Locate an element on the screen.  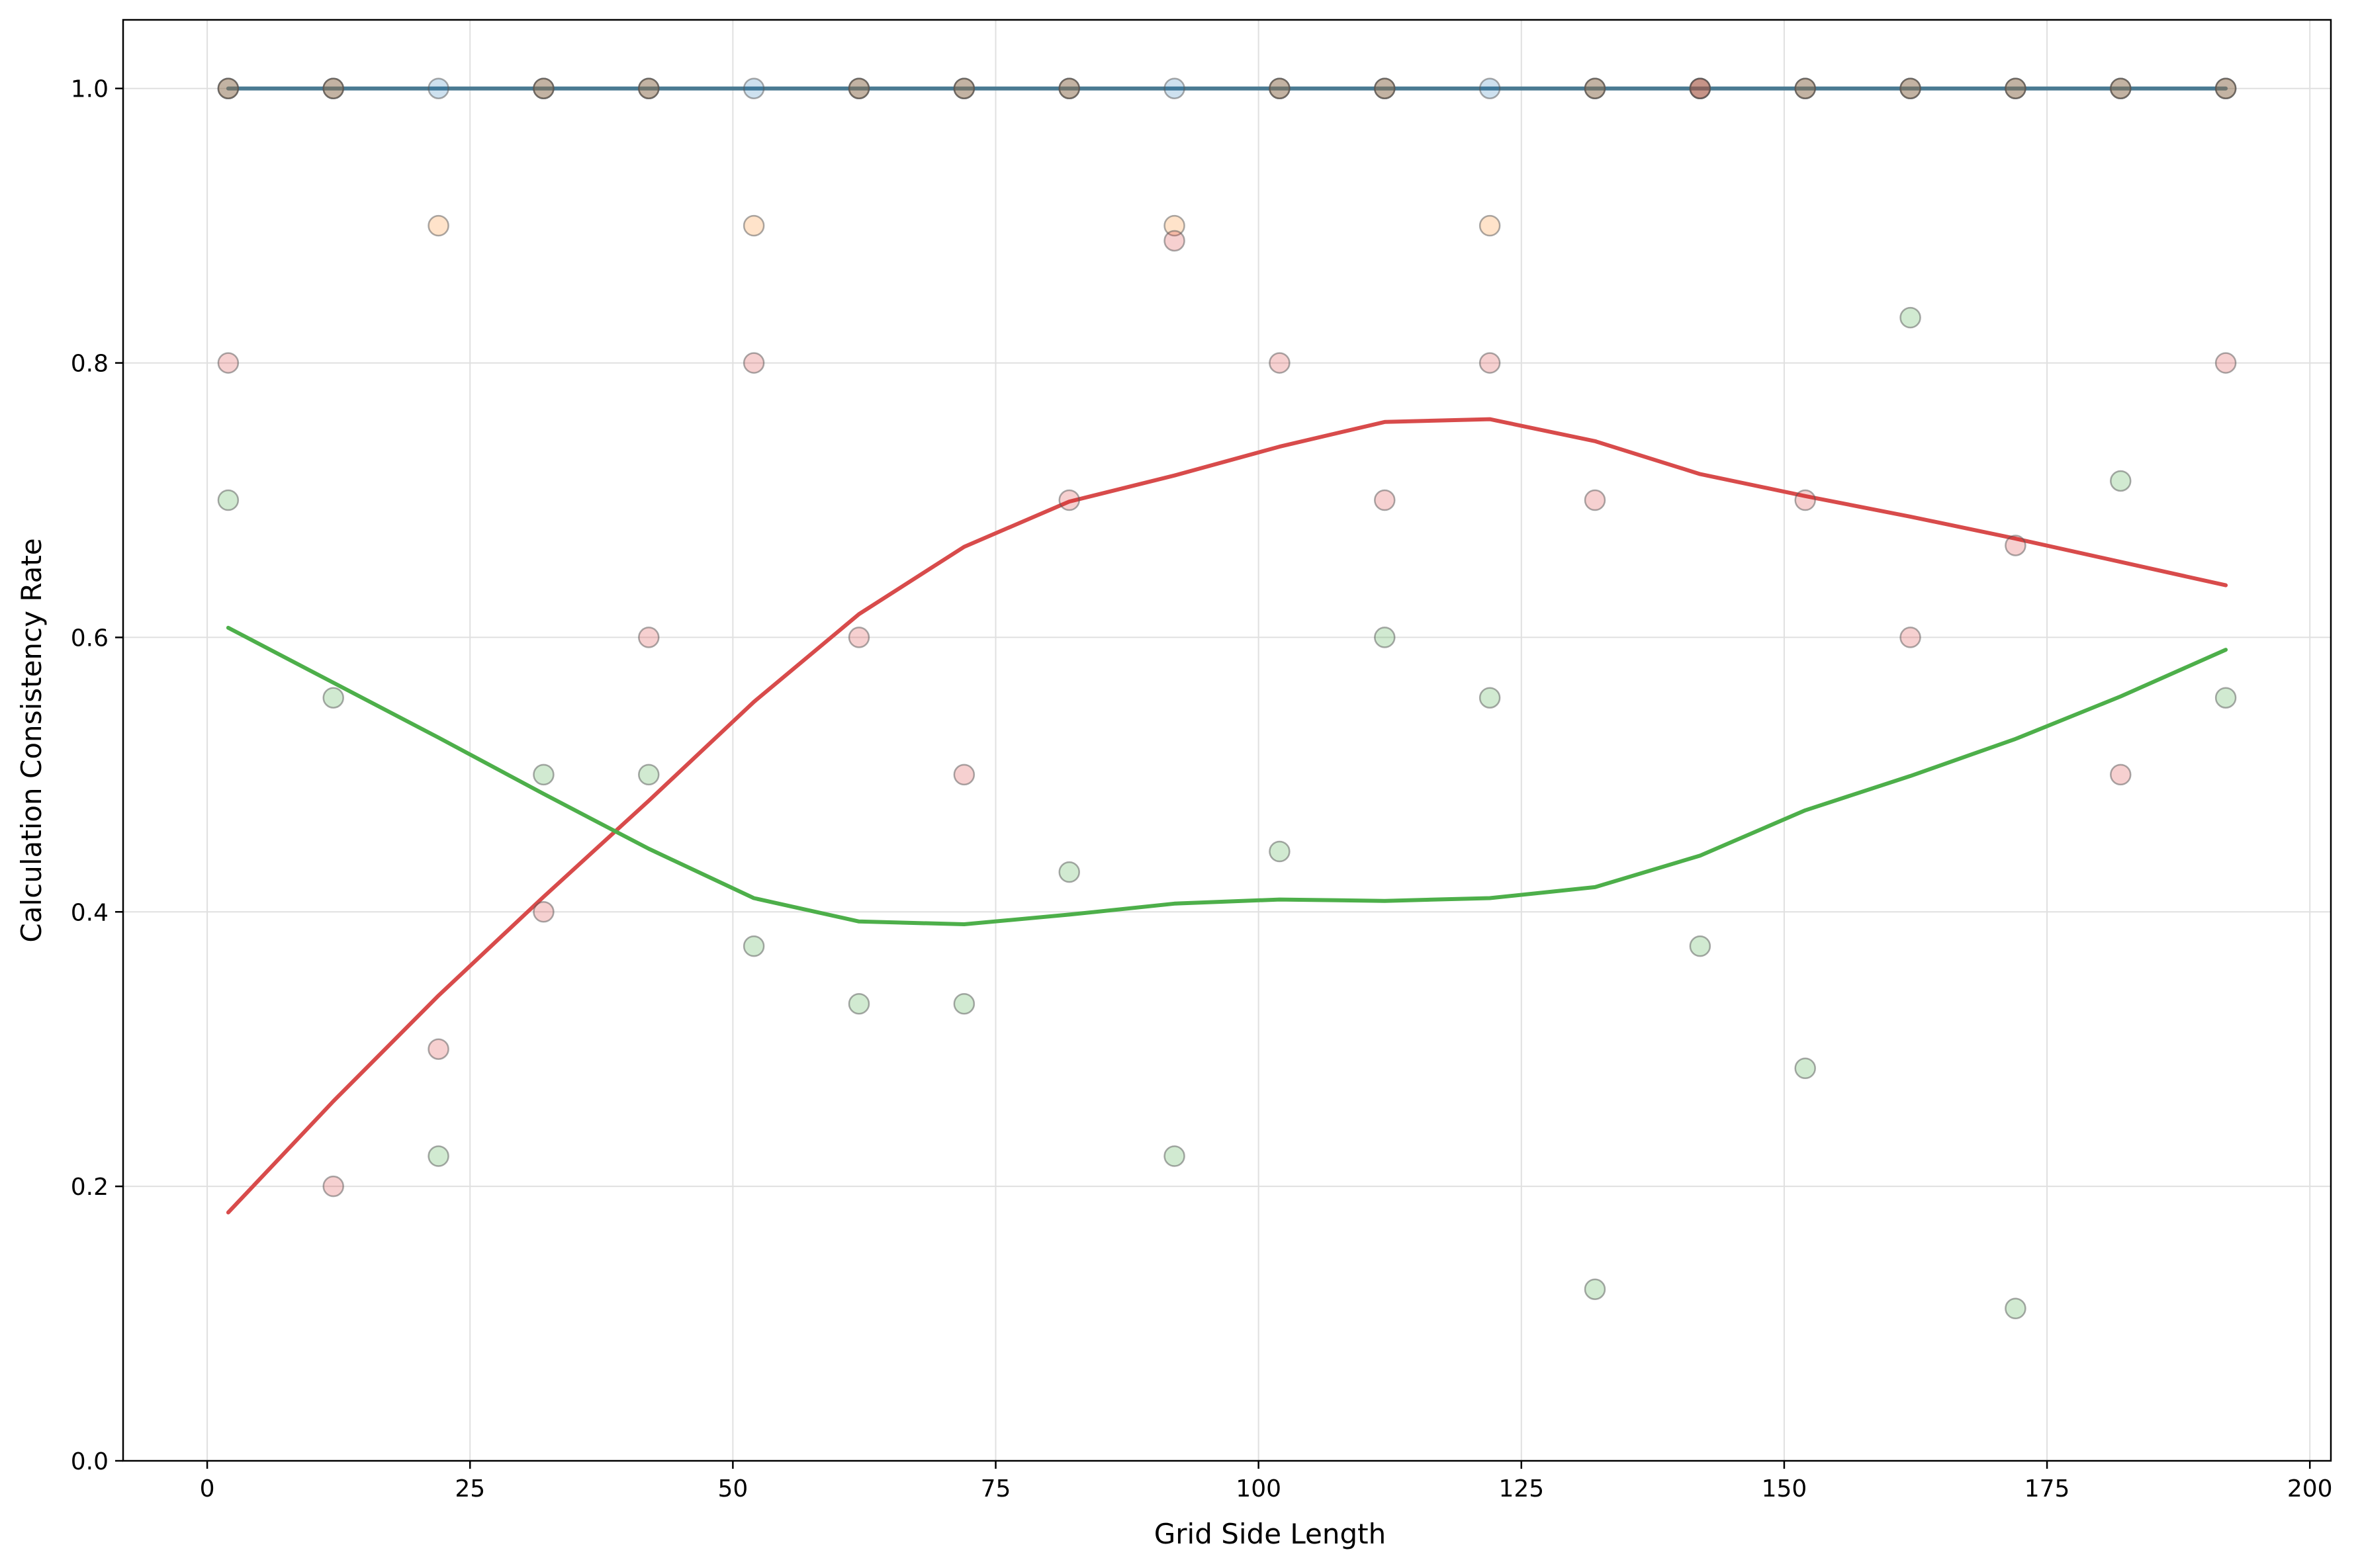
x-axis-ticks: 0 25 50 75 100 125 150 175 200 is located at coordinates (1266, 1482).